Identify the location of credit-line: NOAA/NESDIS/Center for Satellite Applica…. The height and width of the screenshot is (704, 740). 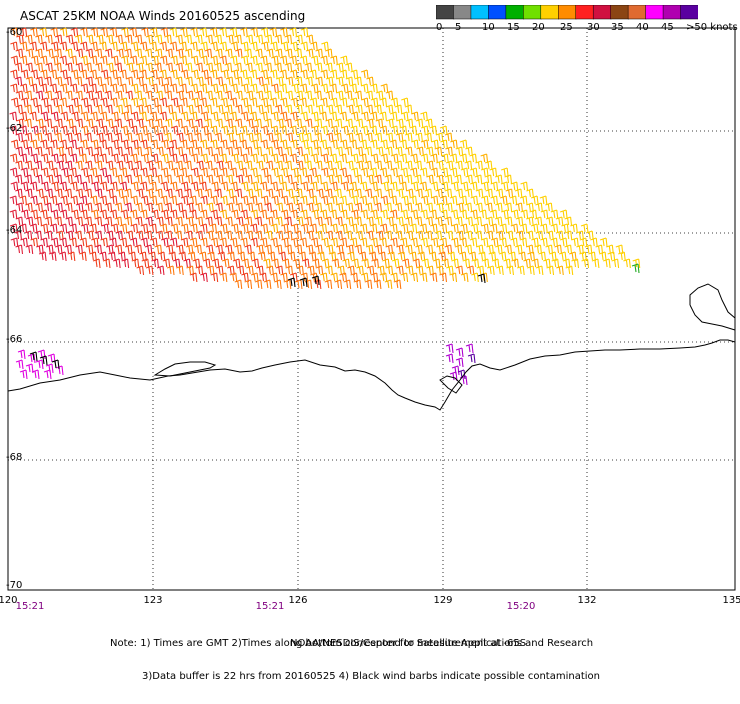
(441, 643).